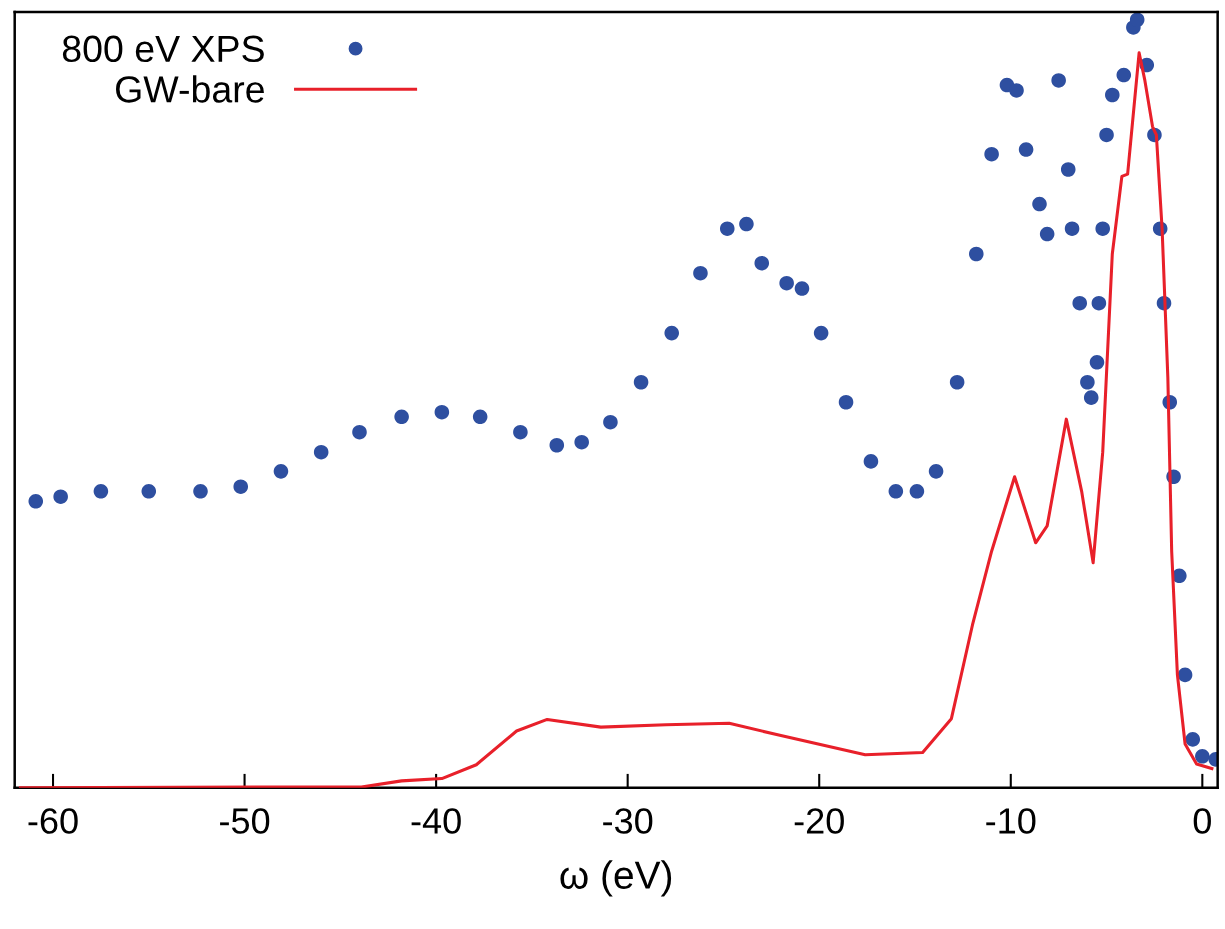 The height and width of the screenshot is (929, 1225). Describe the element at coordinates (163, 49) in the screenshot. I see `legend-label: 800 eV XPS` at that location.